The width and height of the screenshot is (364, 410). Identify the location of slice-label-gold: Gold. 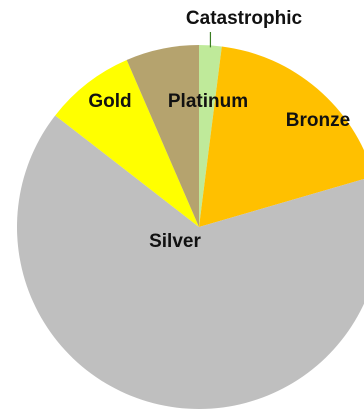
(109, 101).